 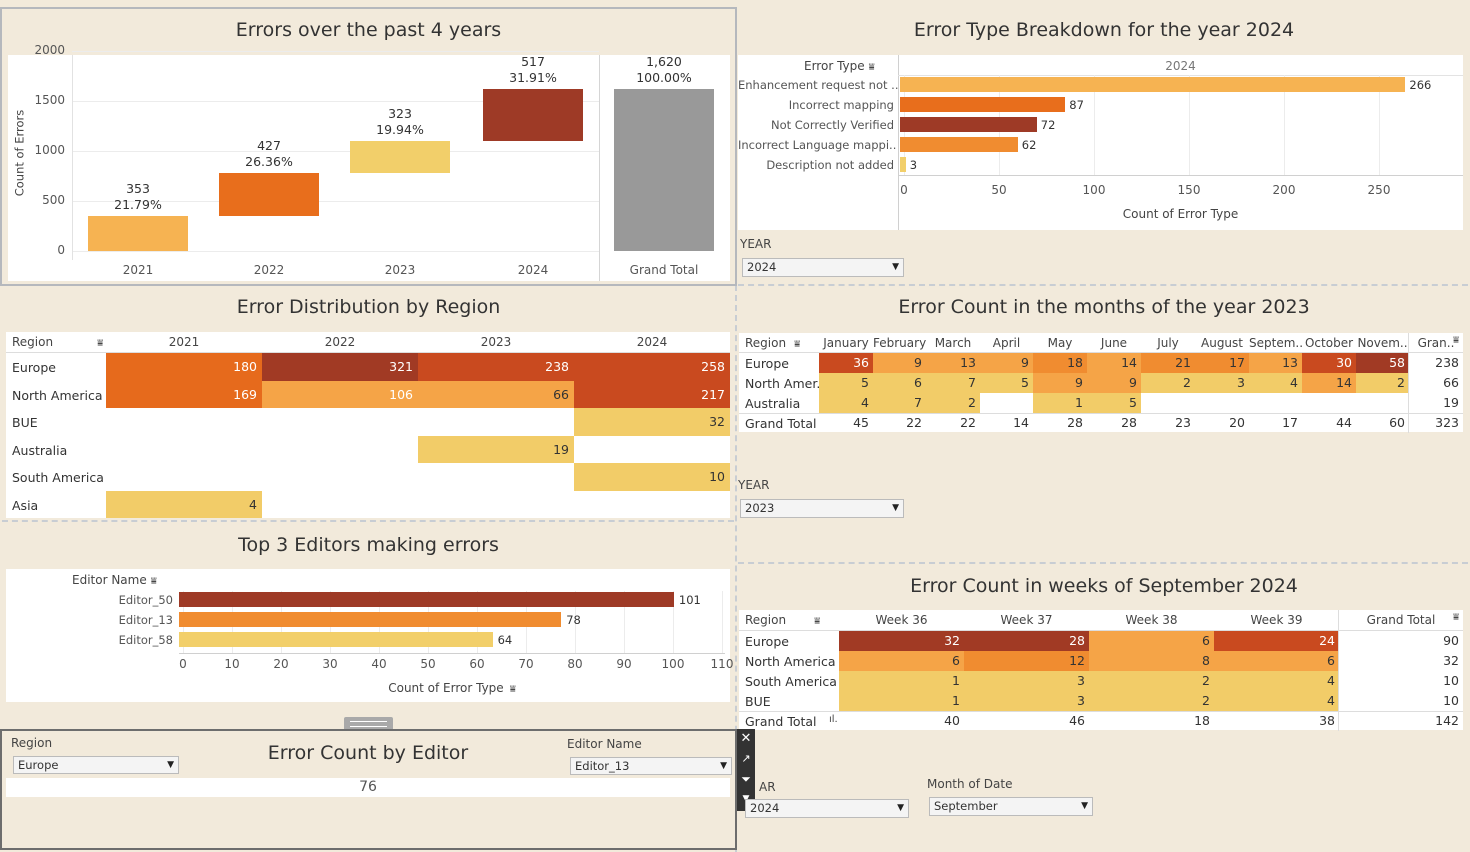 I want to click on weeks-row-total: 32, so click(x=1451, y=660).